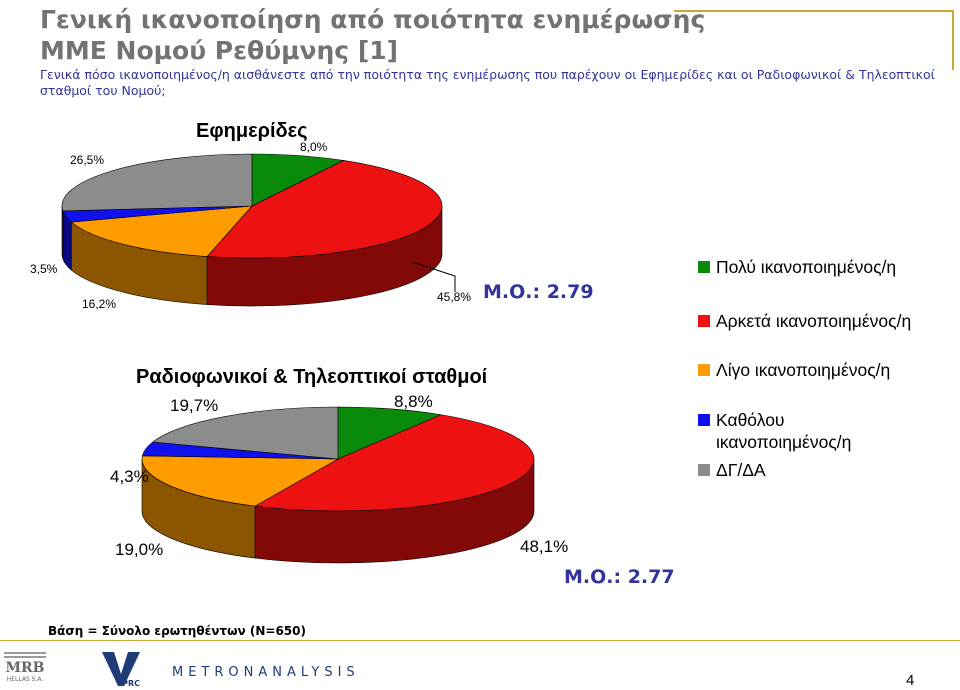  I want to click on legend-item-little: Λίγο ικανοποιημένος/η, so click(807, 370).